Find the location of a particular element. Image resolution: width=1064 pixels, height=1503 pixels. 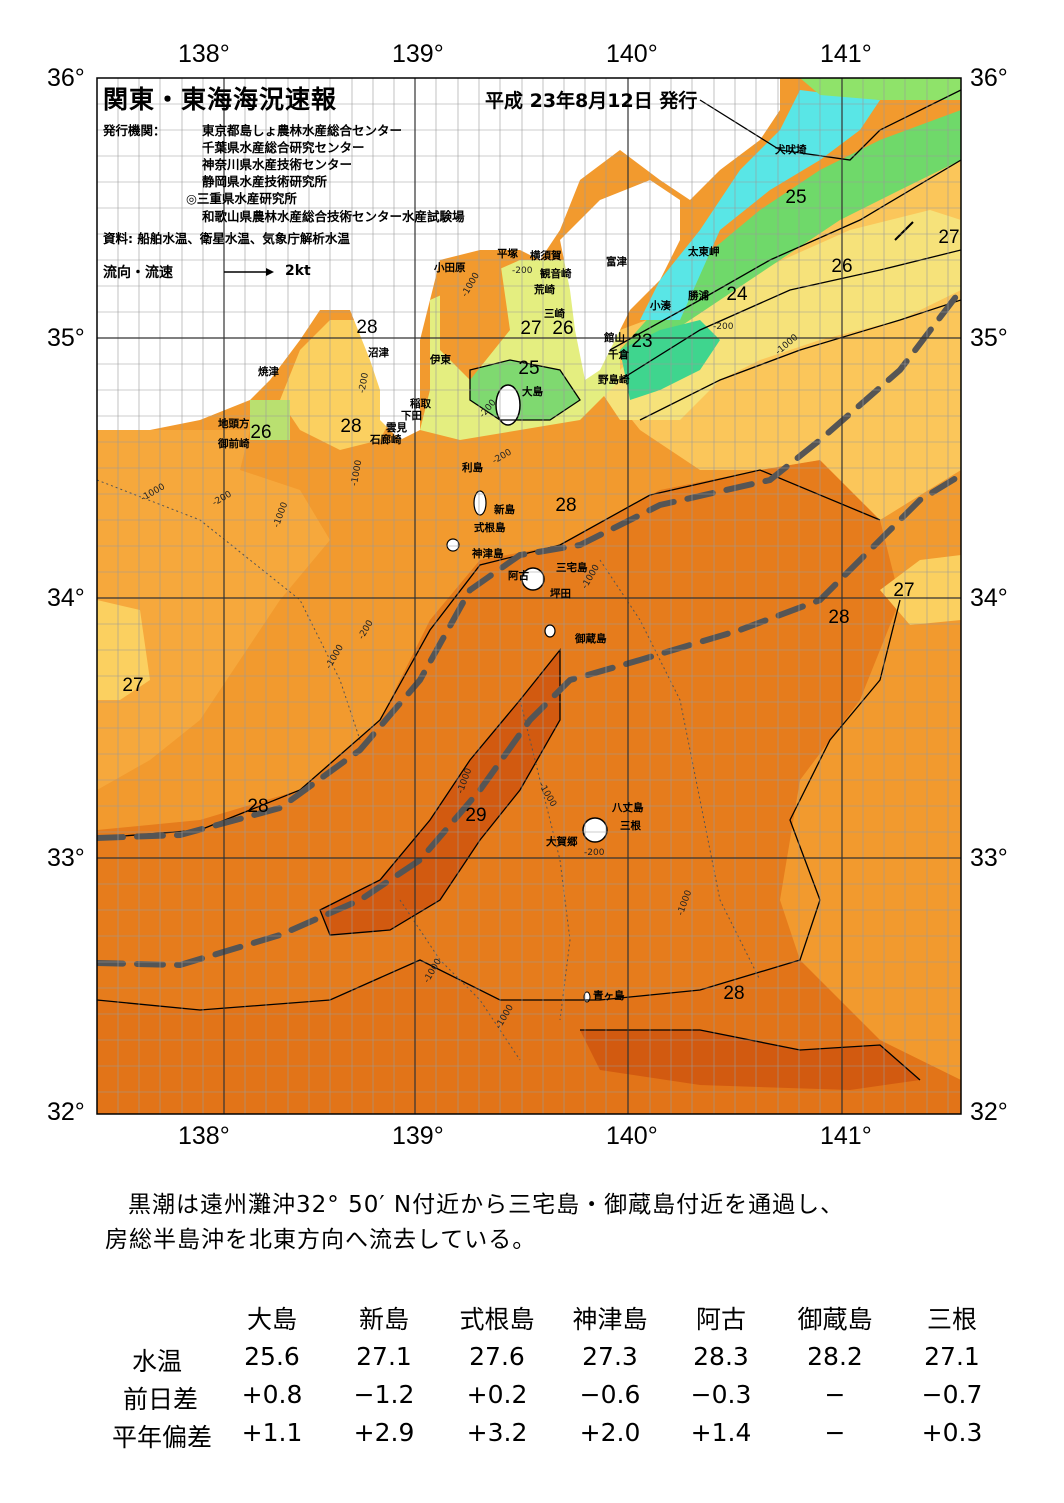

kozushima-island is located at coordinates (453, 545).